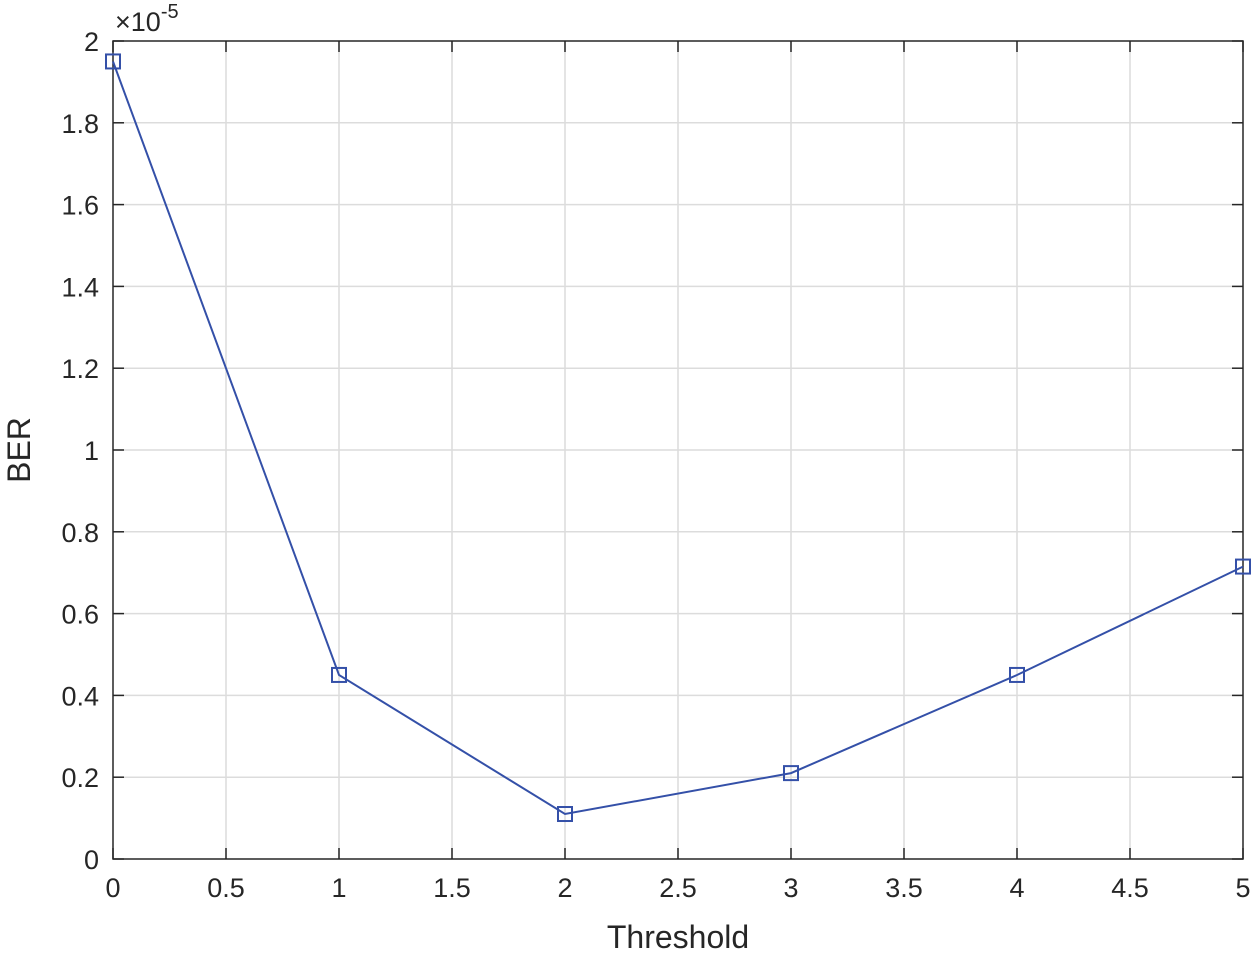  Describe the element at coordinates (91, 860) in the screenshot. I see `y-tick-label: 0` at that location.